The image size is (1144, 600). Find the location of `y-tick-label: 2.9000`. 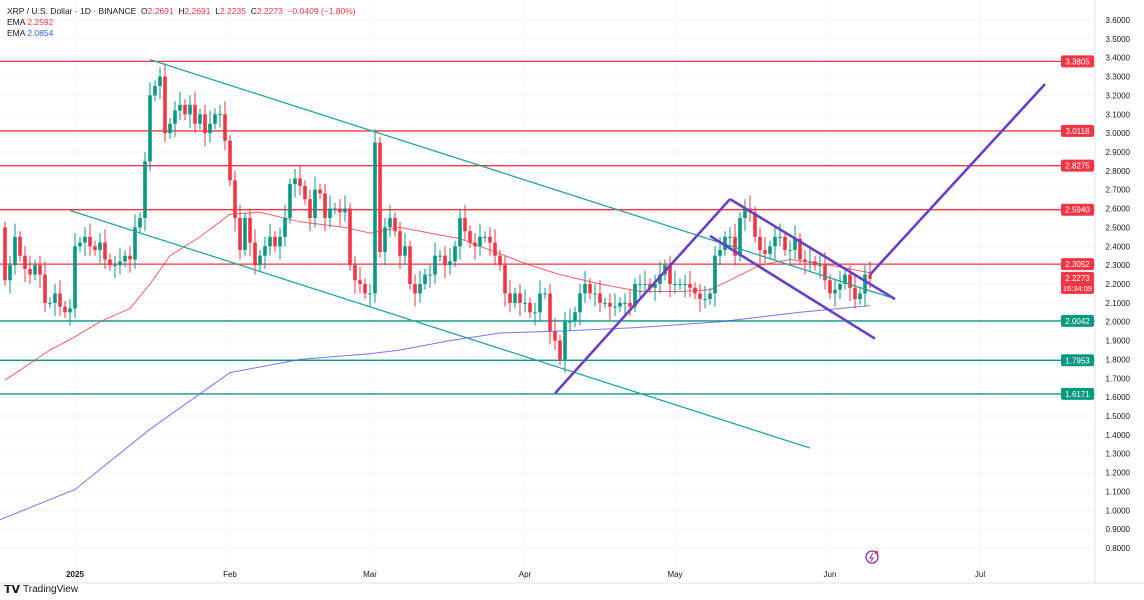

y-tick-label: 2.9000 is located at coordinates (1118, 152).